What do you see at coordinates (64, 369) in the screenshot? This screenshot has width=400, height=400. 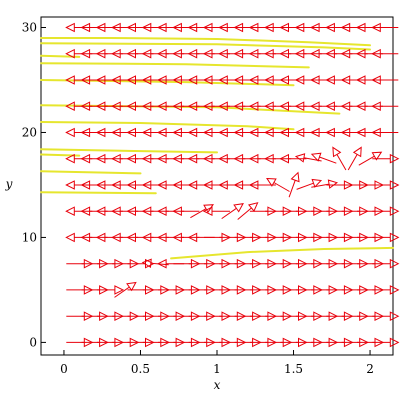 I see `x-tick-label: 0` at bounding box center [64, 369].